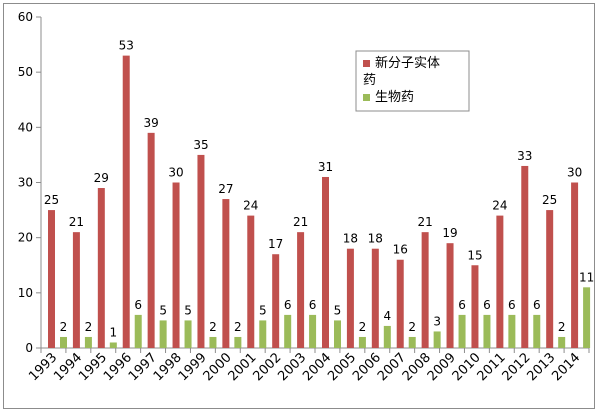 The width and height of the screenshot is (600, 414). I want to click on x-tick-label: 1995, so click(93, 367).